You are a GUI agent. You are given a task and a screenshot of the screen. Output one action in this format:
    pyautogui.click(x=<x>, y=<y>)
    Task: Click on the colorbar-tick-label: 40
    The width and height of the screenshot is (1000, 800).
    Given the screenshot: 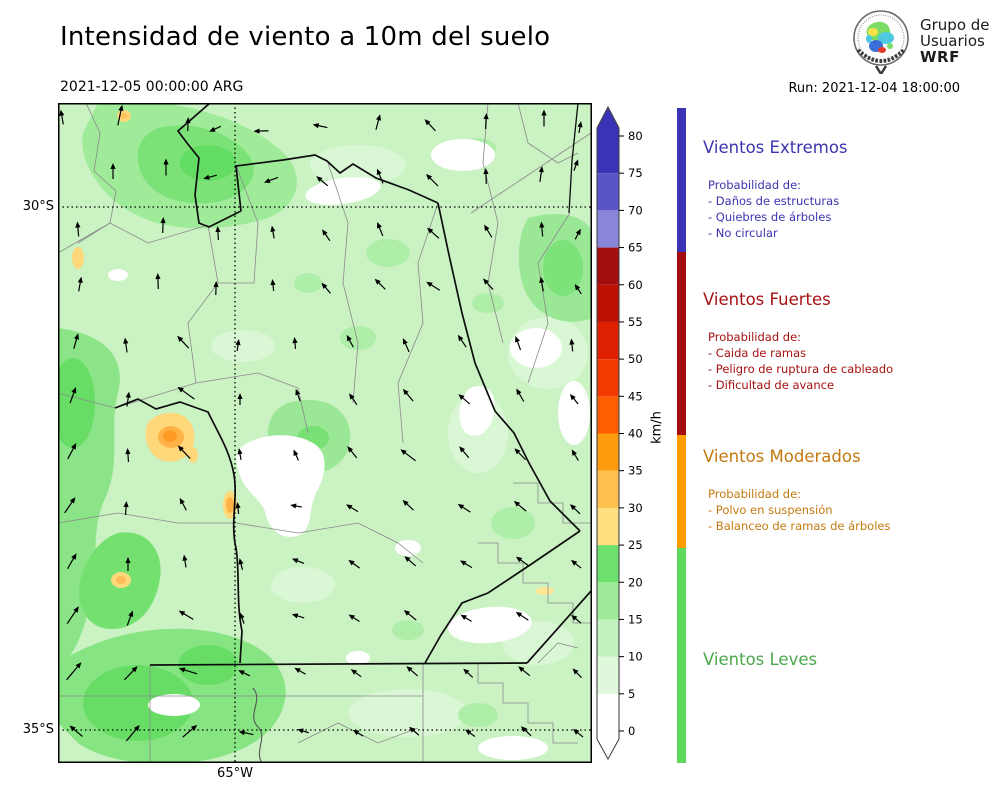 What is the action you would take?
    pyautogui.click(x=635, y=434)
    